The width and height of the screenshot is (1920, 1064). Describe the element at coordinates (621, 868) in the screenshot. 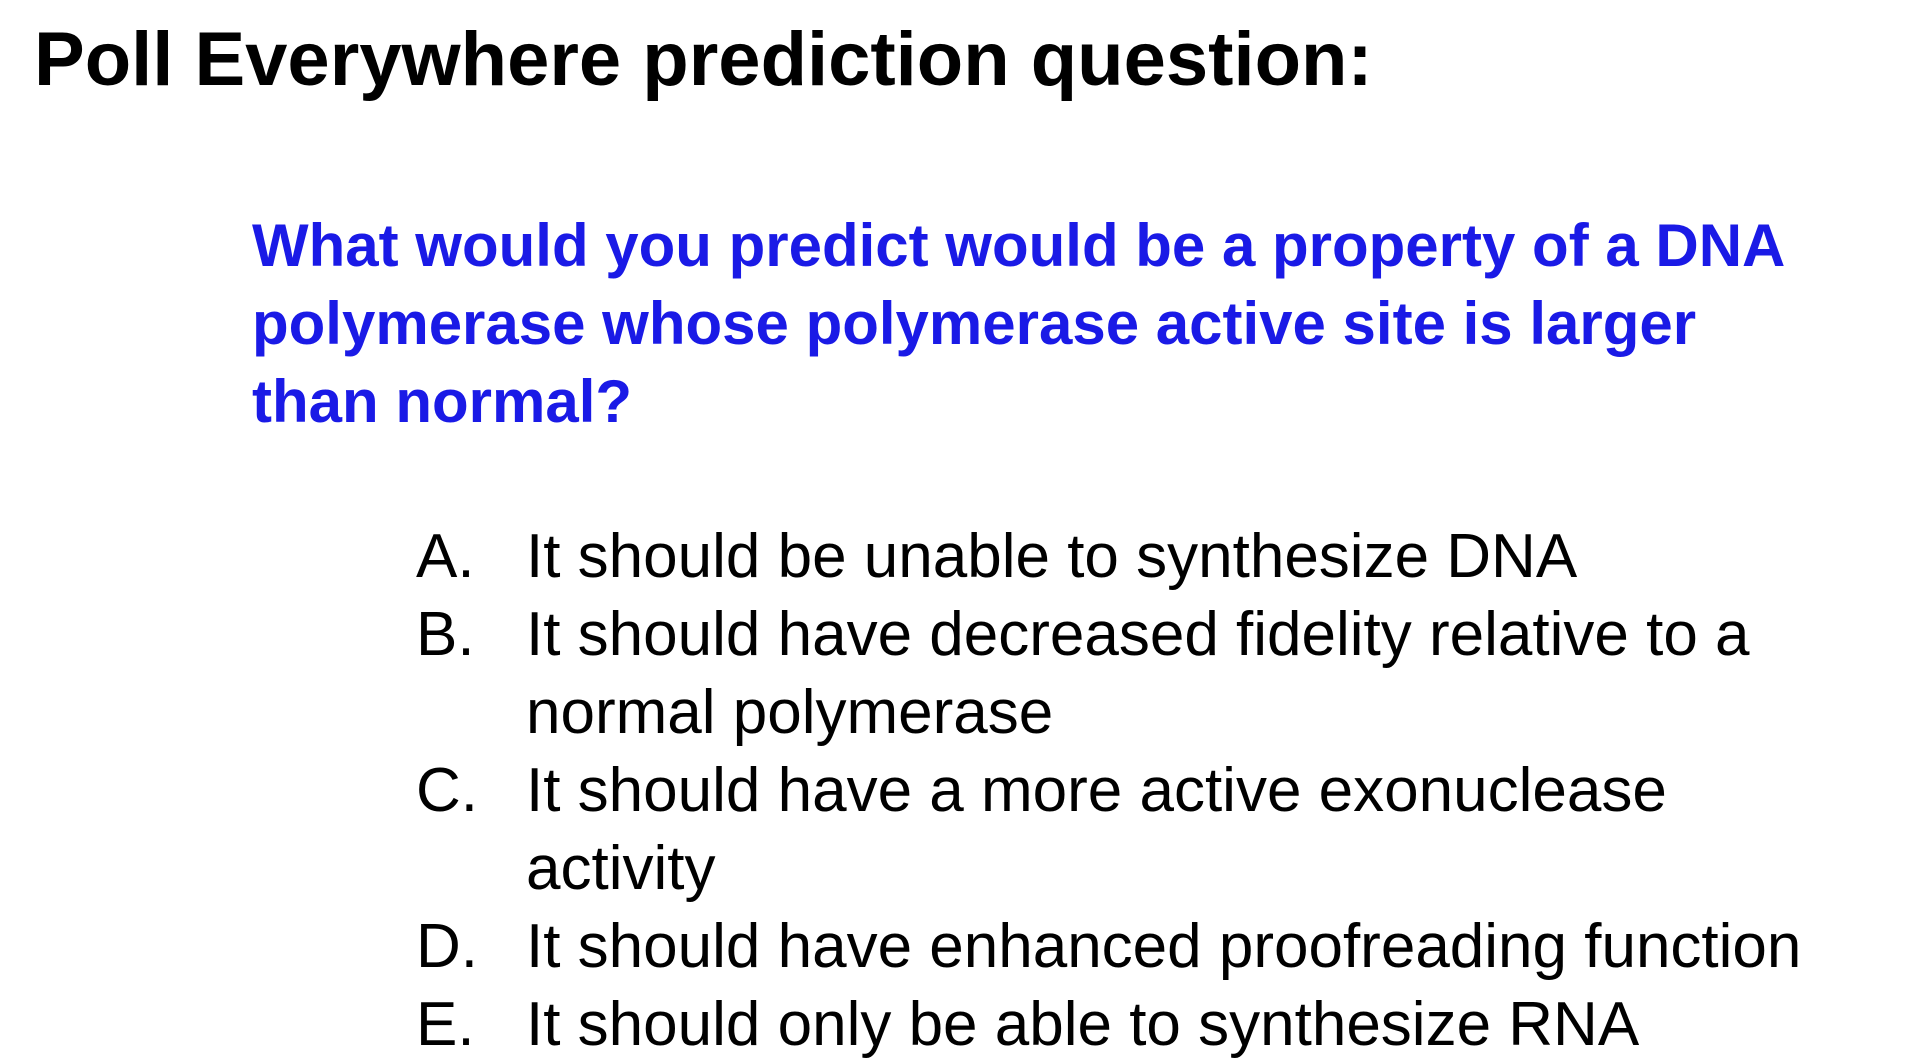

I see `option-text-continued: activity` at that location.